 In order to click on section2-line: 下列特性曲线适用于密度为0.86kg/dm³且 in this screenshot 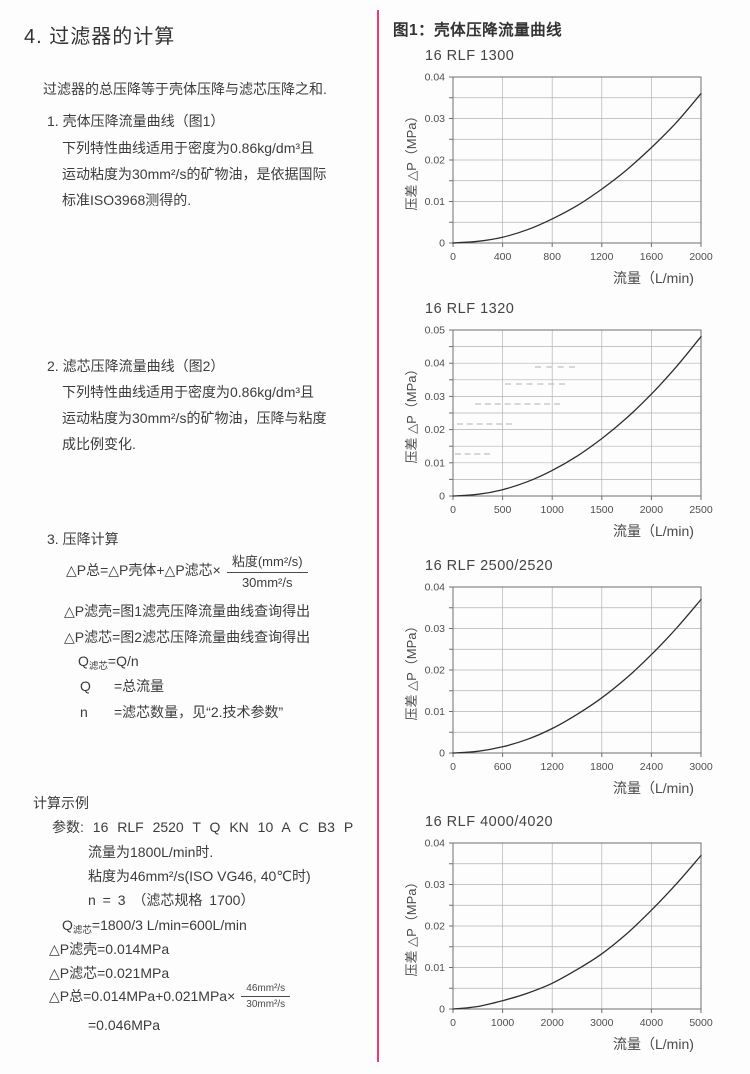, I will do `click(188, 392)`.